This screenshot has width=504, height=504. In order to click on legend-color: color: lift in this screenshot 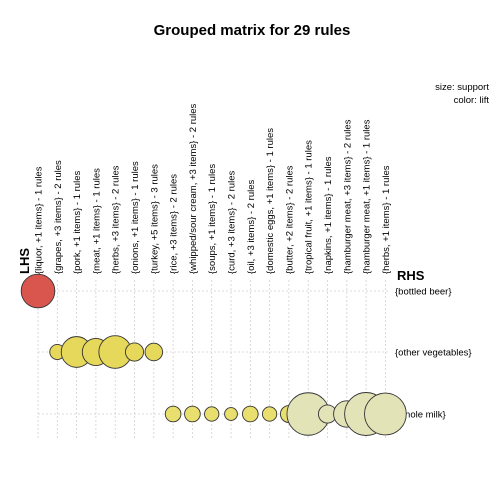, I will do `click(472, 100)`.